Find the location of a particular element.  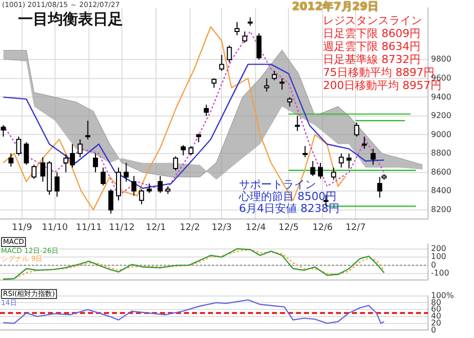

annotation: 日足雲下限 8609円 is located at coordinates (371, 33).